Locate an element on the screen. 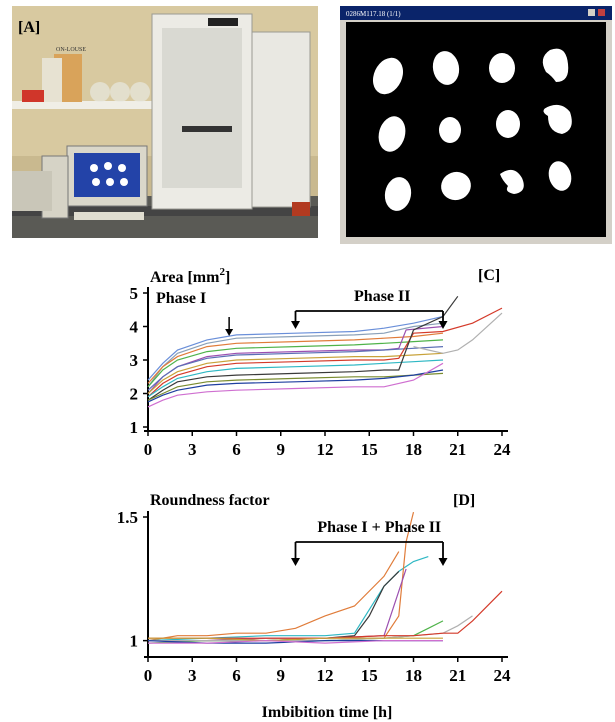 Image resolution: width=615 pixels, height=722 pixels. screen-overlay: [B] is located at coordinates (580, 45).